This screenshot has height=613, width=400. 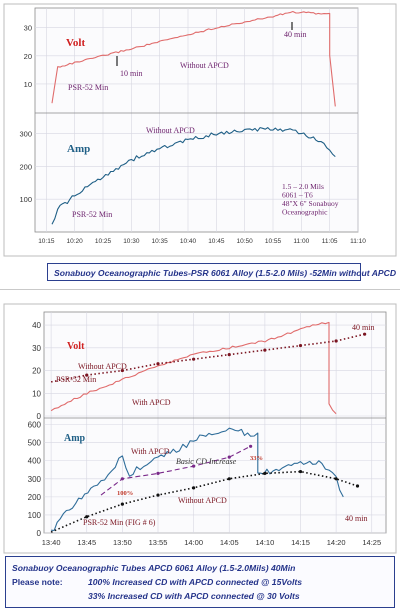 What do you see at coordinates (28, 84) in the screenshot?
I see `figure-1-y-tick-0-0: 10` at bounding box center [28, 84].